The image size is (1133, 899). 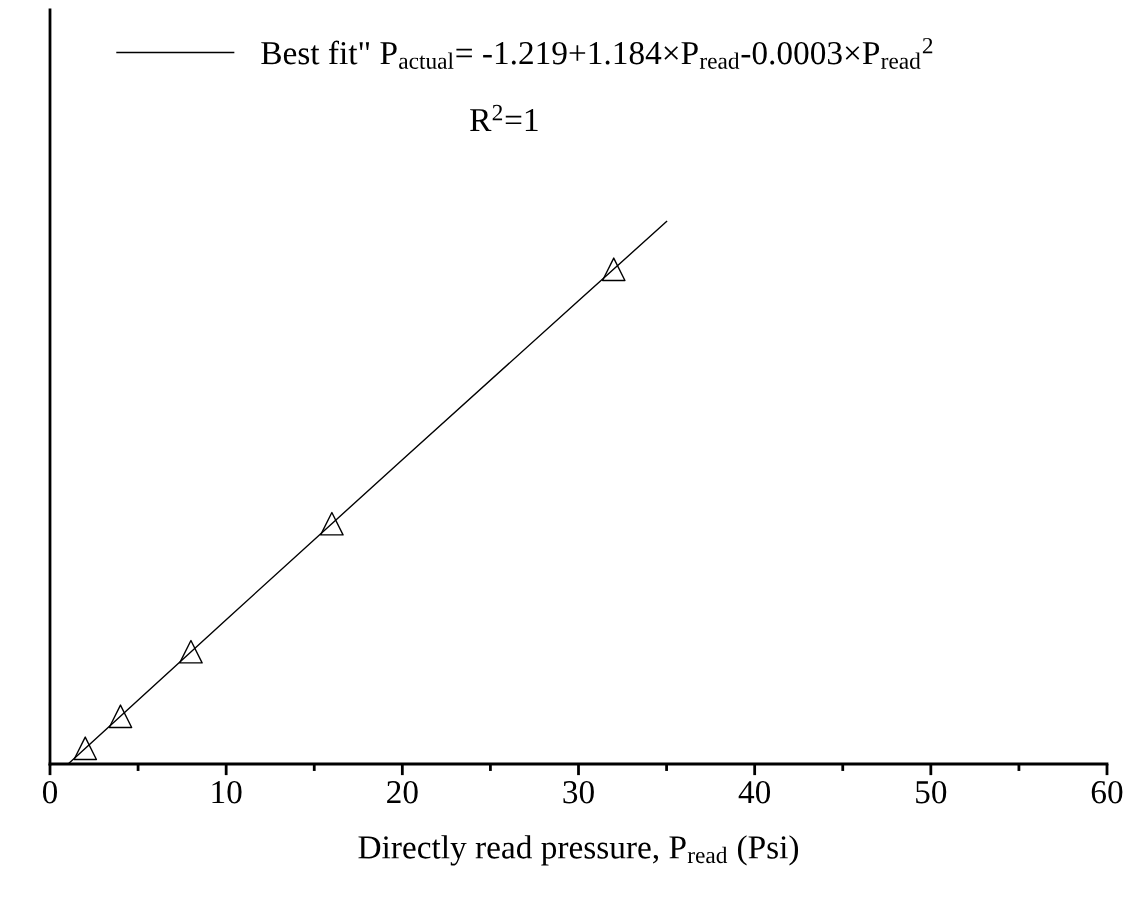 I want to click on x-tick-label: 0, so click(x=50, y=792).